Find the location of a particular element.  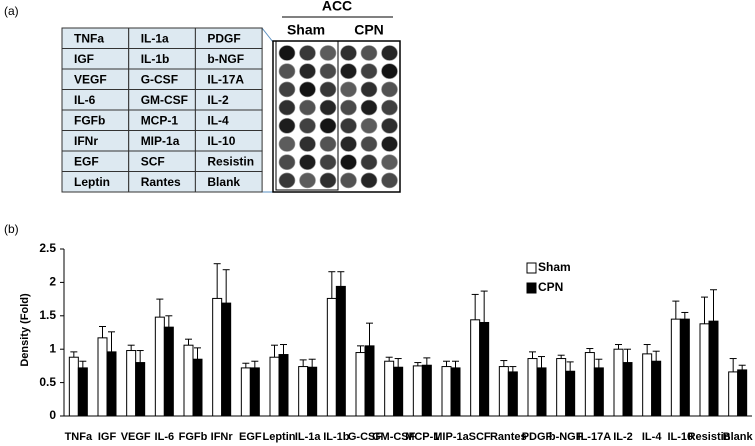

x-tick-label: PDGF is located at coordinates (537, 437).